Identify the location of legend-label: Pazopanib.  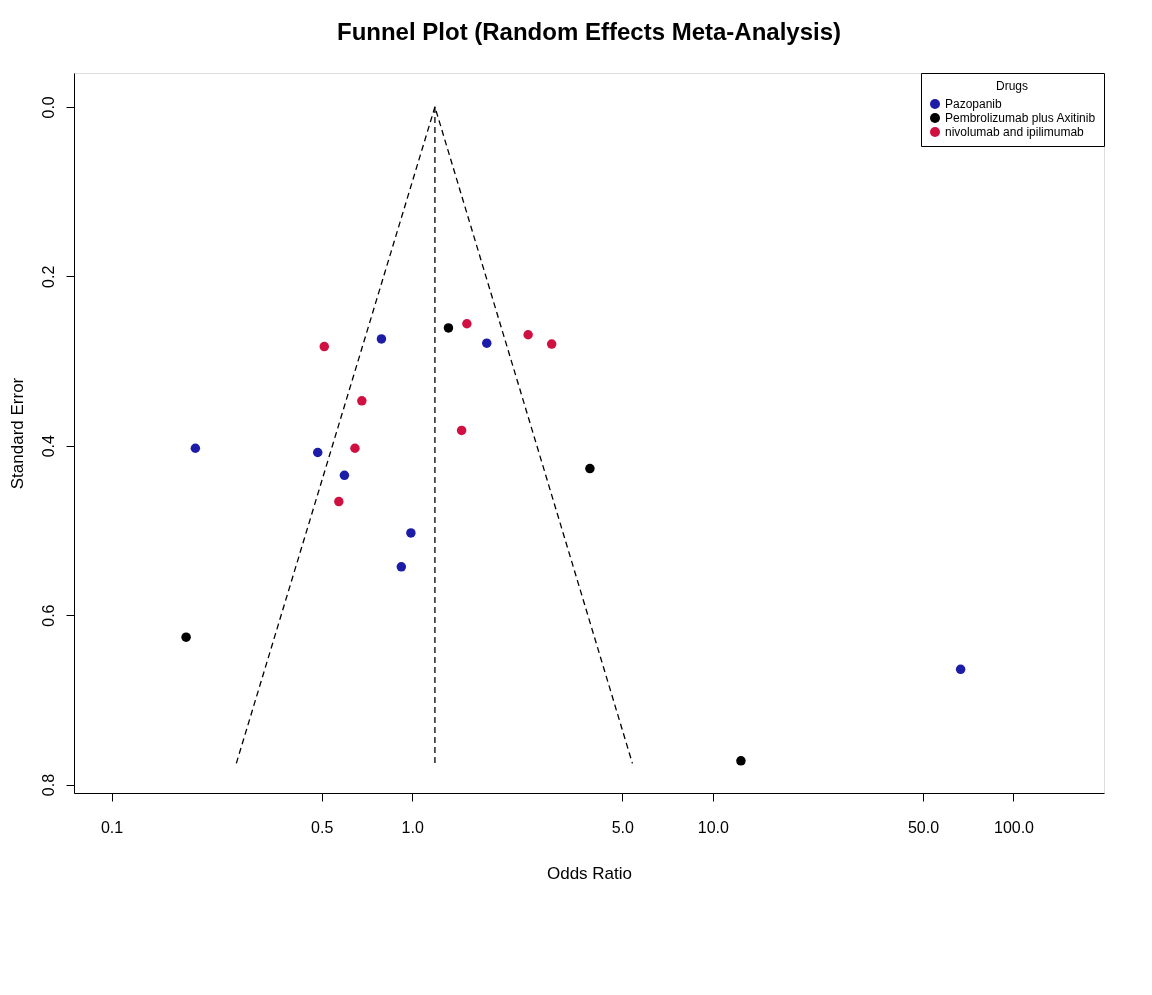
(974, 104).